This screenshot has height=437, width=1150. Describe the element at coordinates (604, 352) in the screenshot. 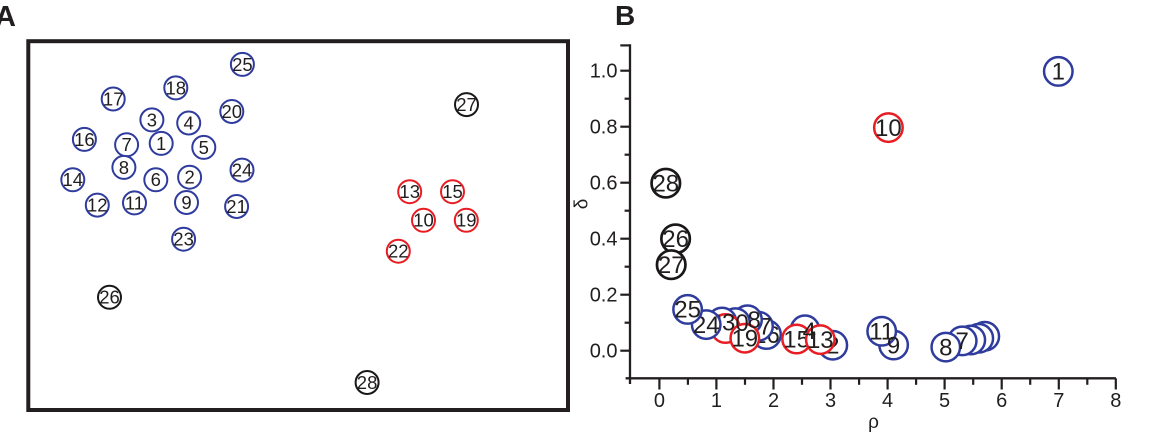

I see `svg-text: 0.0` at that location.